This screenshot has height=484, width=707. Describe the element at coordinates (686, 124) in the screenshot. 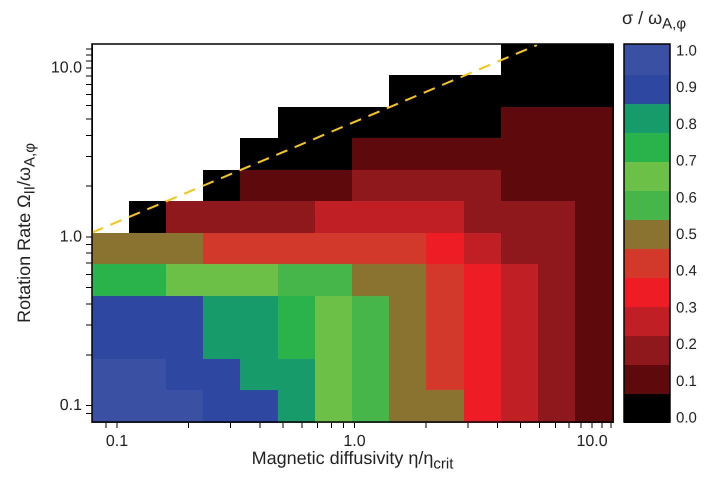

I see `color-bar-label: 0.8` at that location.